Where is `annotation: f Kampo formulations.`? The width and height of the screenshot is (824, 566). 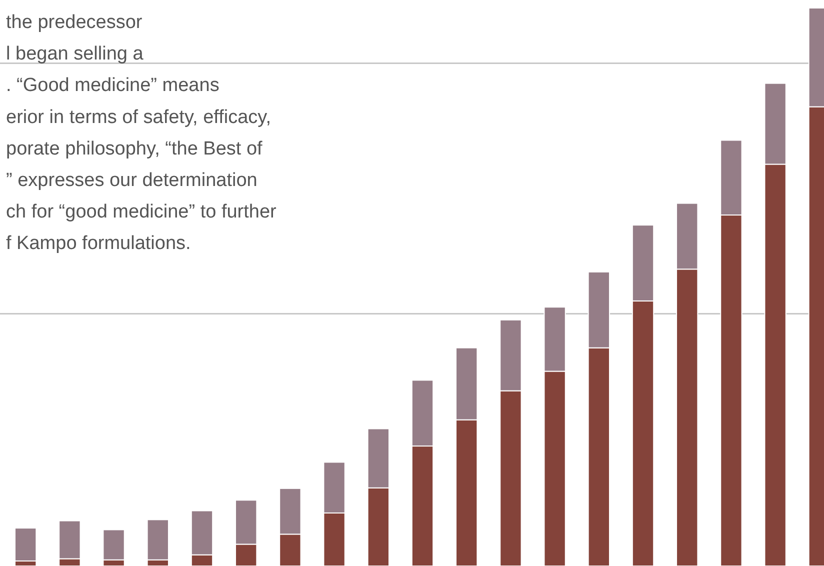 annotation: f Kampo formulations. is located at coordinates (98, 243).